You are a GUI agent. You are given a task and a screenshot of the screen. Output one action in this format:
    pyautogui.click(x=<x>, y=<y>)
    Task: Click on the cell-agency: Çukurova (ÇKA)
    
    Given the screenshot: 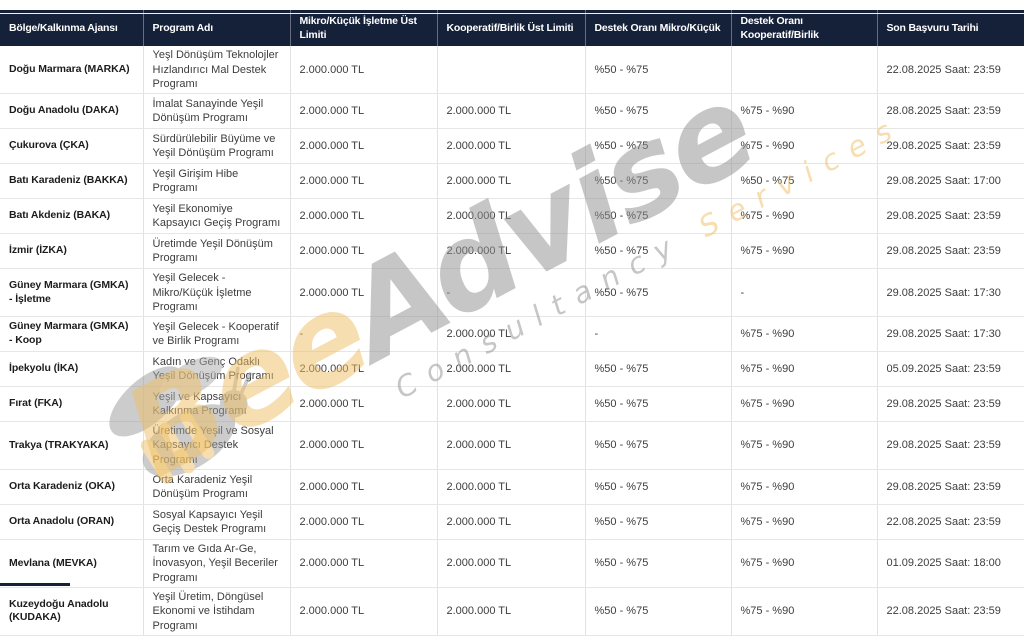 What is the action you would take?
    pyautogui.click(x=72, y=146)
    